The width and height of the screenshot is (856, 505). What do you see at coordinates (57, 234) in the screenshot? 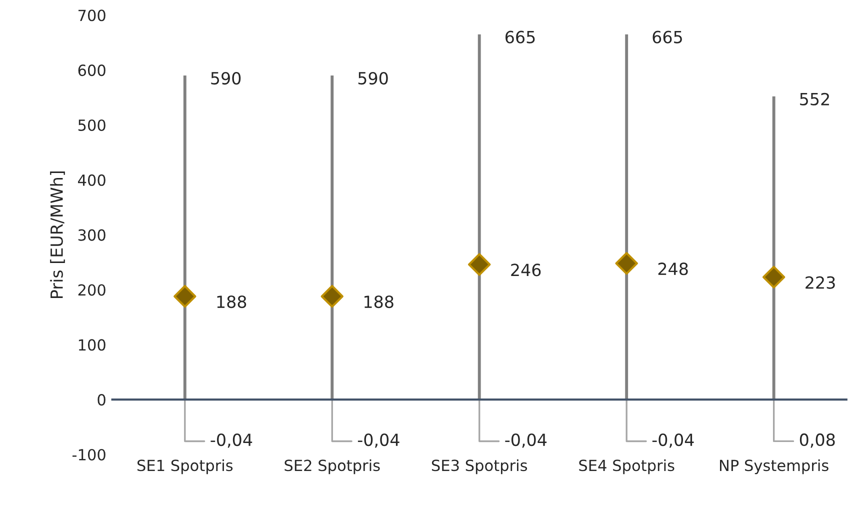
I see `y-axis-title: Pris [EUR/MWh]` at bounding box center [57, 234].